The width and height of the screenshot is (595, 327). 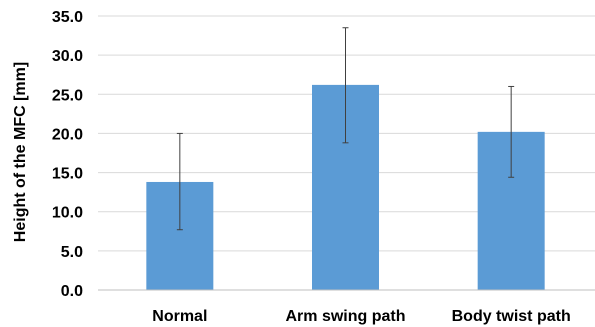 What do you see at coordinates (72, 291) in the screenshot?
I see `y-tick-label: 0.0` at bounding box center [72, 291].